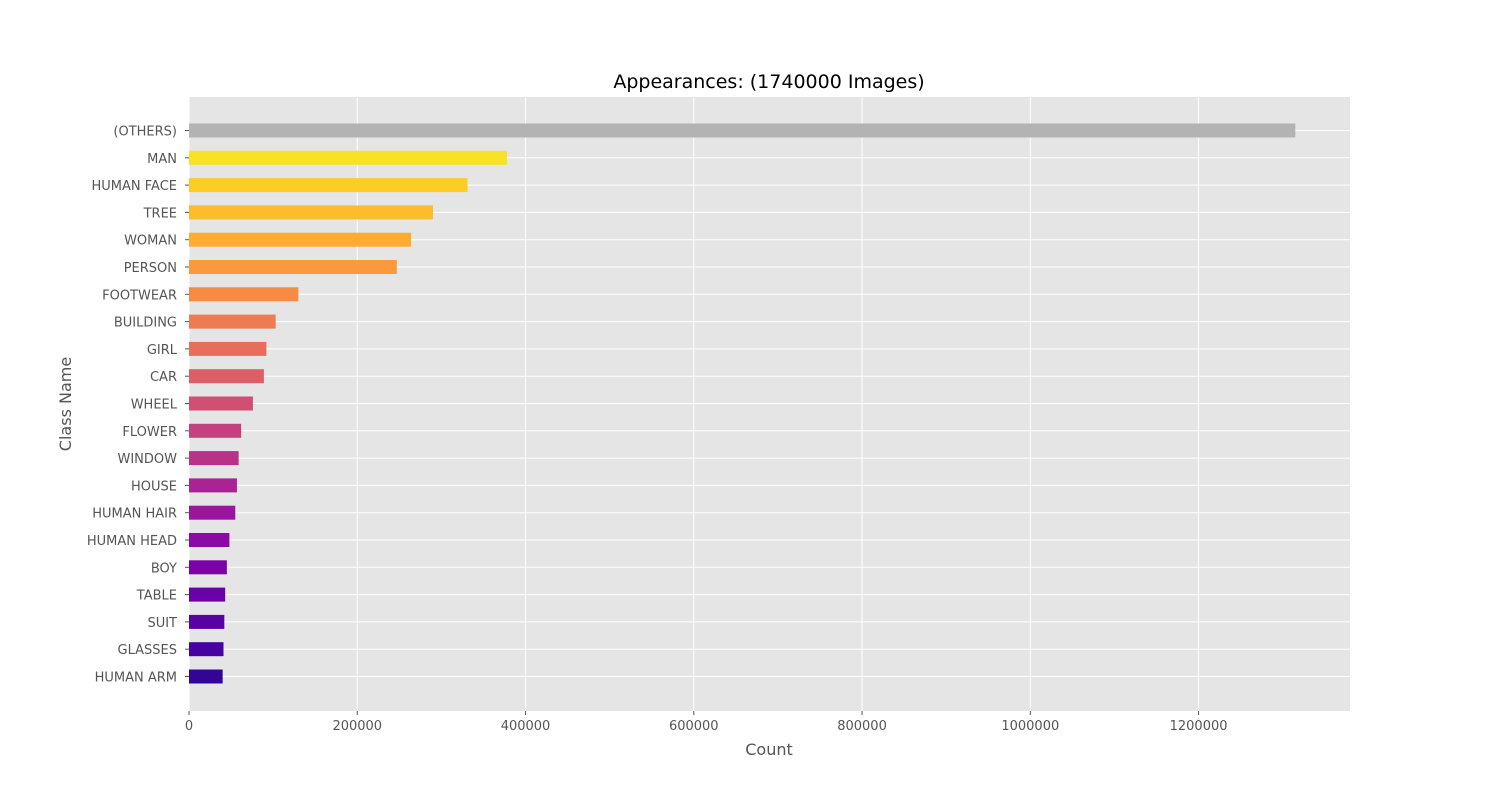 Image resolution: width=1500 pixels, height=800 pixels. Describe the element at coordinates (147, 459) in the screenshot. I see `y-tick-label: WINDOW` at that location.